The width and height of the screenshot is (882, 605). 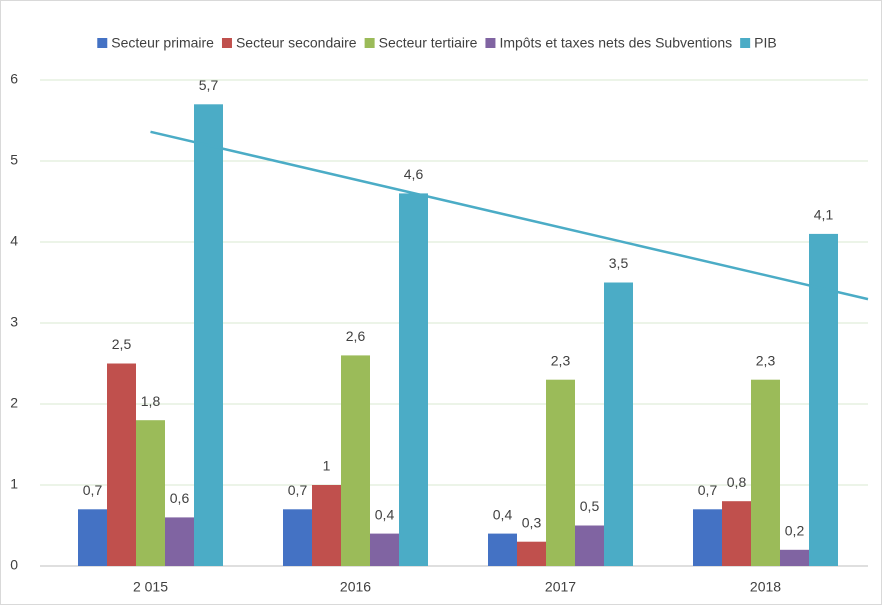 I want to click on data-label: 1,8, so click(x=151, y=401).